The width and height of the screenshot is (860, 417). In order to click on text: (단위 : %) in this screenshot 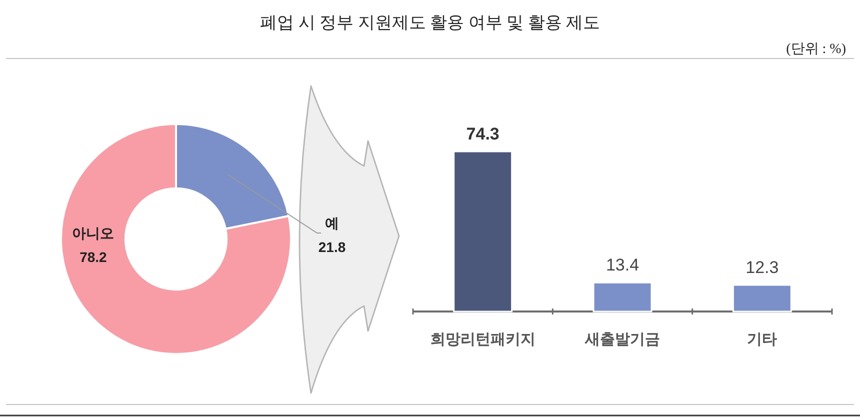, I will do `click(816, 49)`.